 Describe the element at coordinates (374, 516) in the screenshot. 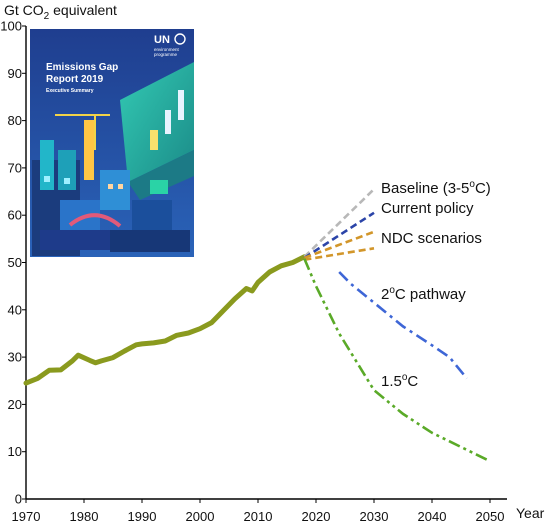

I see `x-tick-label: 2030` at that location.